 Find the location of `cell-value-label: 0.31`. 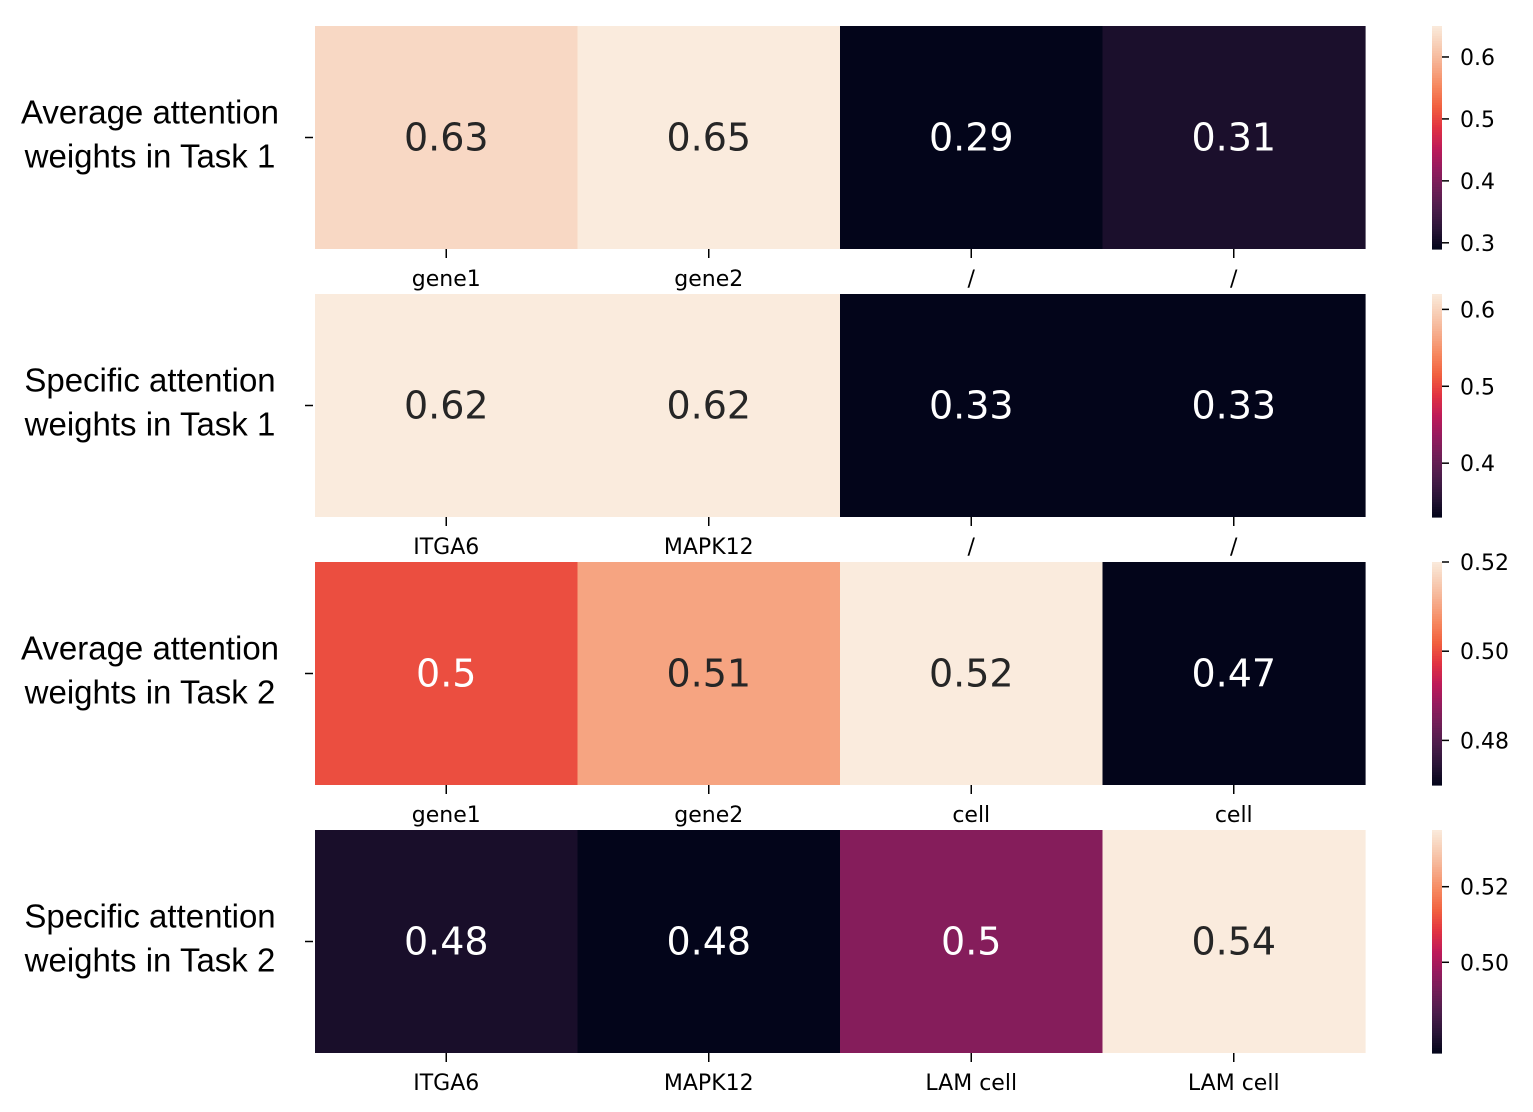

cell-value-label: 0.31 is located at coordinates (1233, 138).